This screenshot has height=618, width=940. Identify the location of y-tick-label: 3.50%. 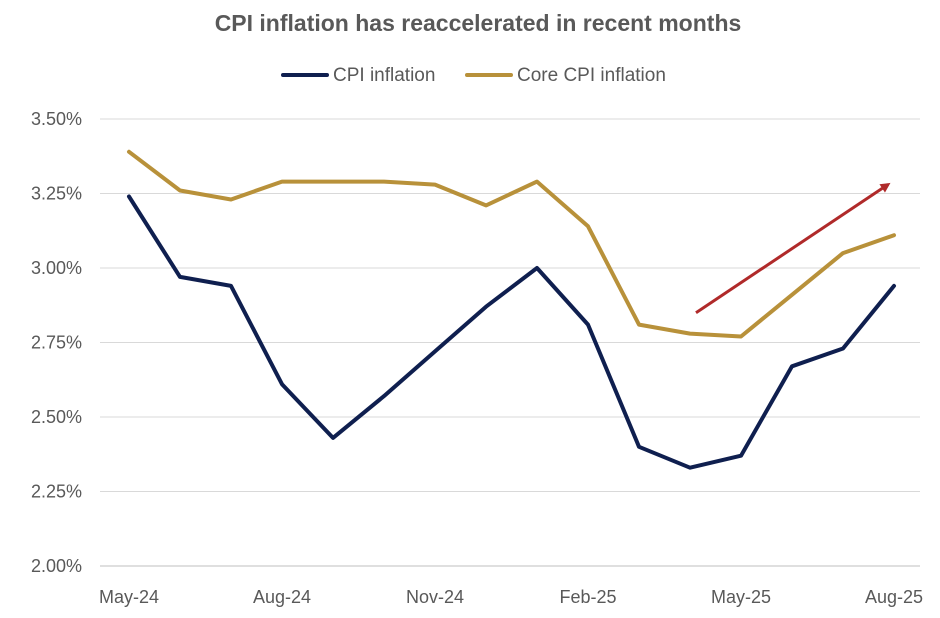
(56, 119).